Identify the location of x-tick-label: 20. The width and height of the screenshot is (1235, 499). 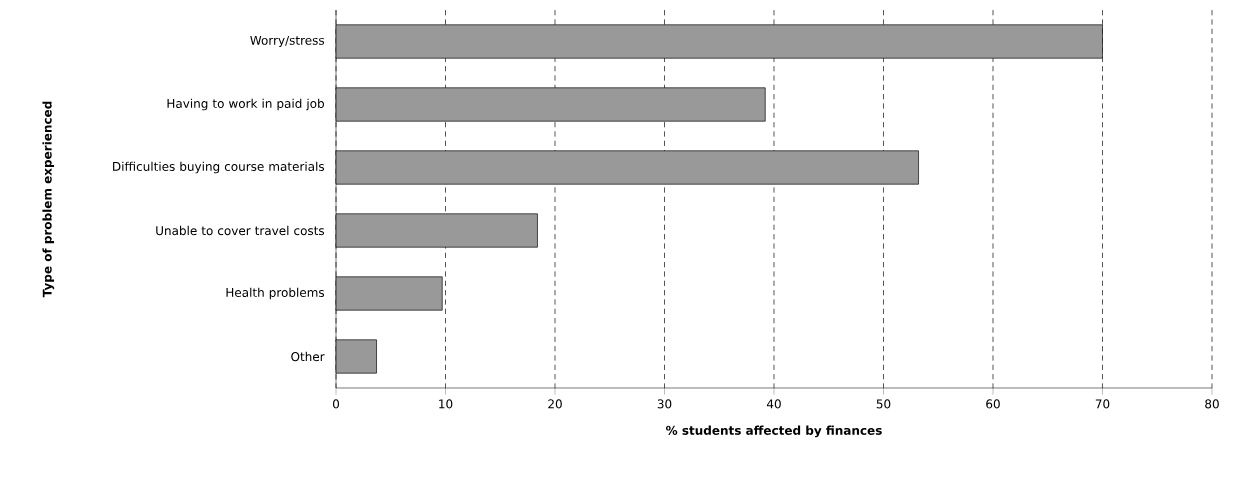
(555, 404).